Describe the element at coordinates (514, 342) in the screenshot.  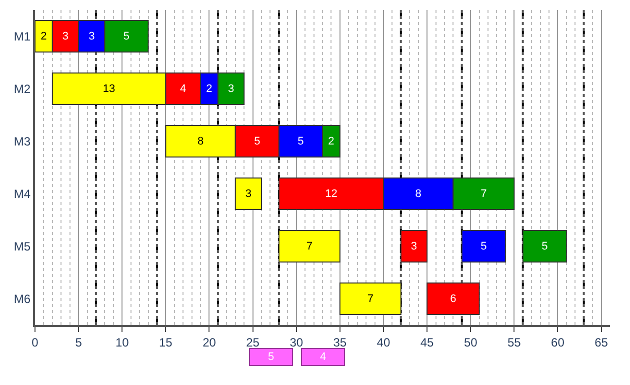
I see `x-tick-label: 55` at that location.